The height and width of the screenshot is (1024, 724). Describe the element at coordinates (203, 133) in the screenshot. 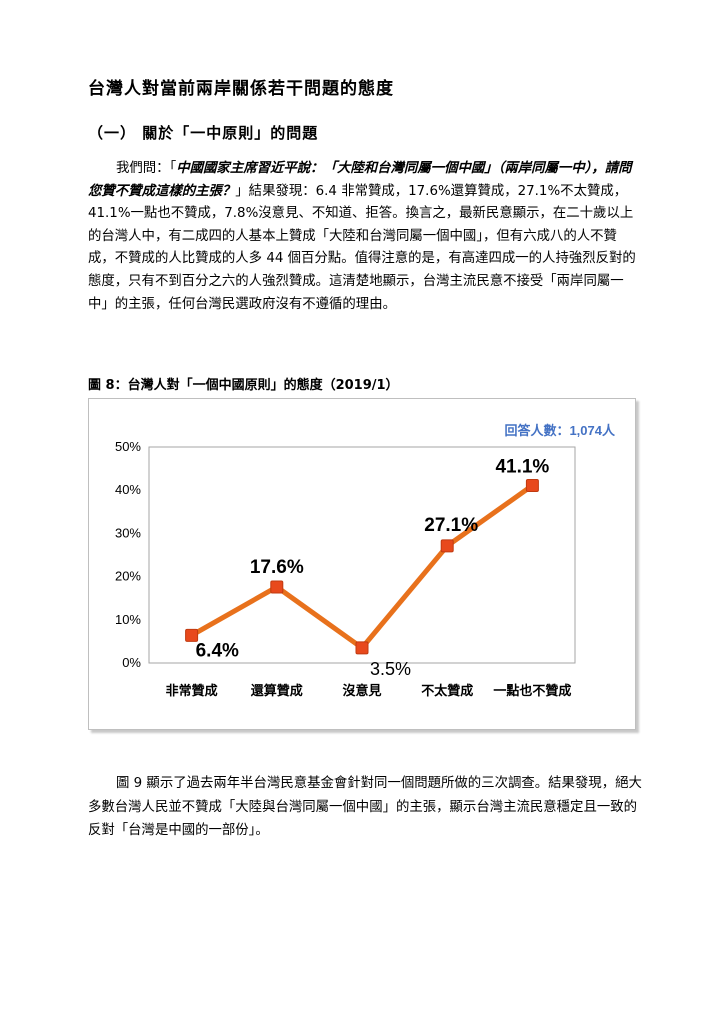

I see `section-heading: （一） 關於「一中原則」的問題` at that location.